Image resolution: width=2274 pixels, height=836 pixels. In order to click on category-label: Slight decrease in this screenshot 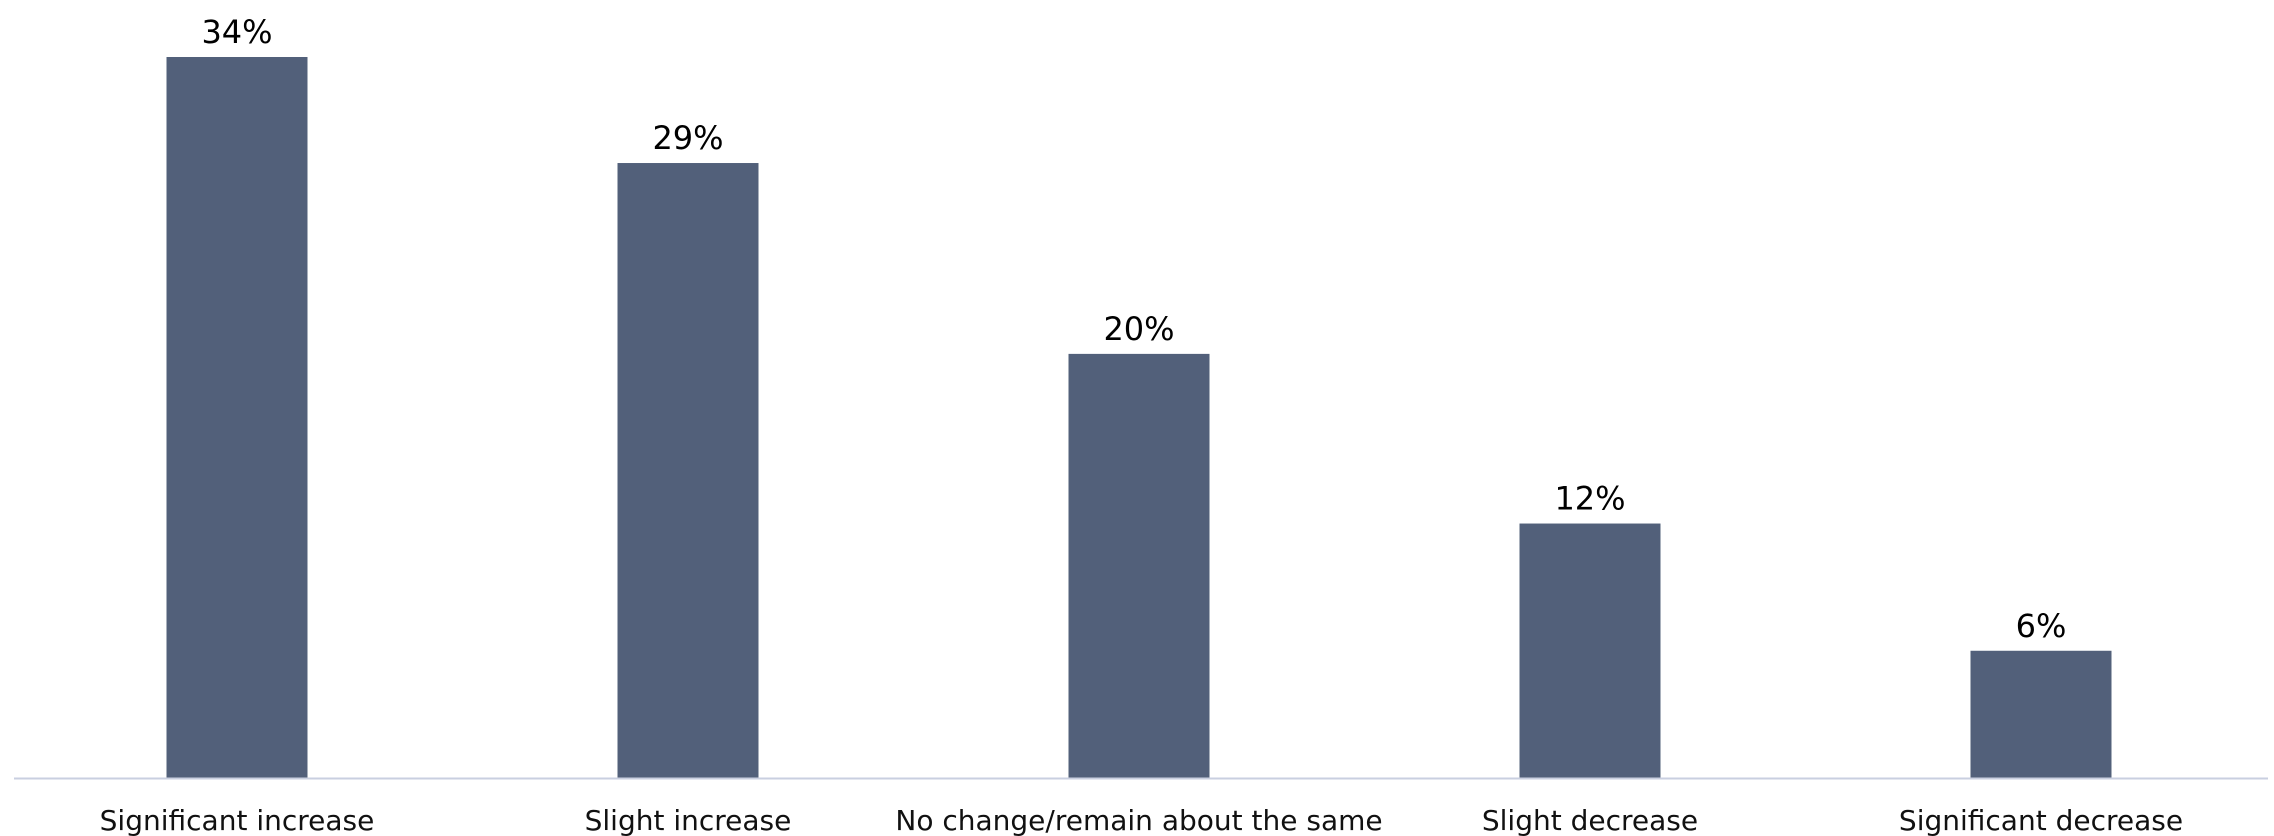, I will do `click(1590, 820)`.